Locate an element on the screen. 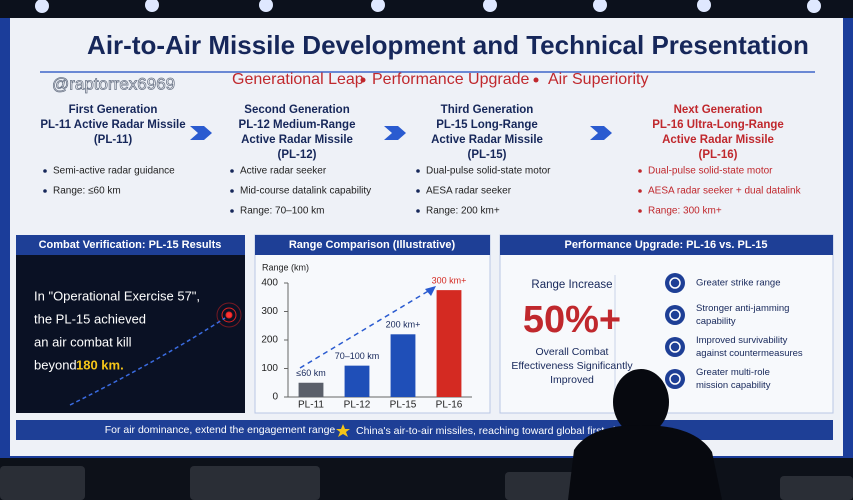 The width and height of the screenshot is (853, 500). axis-label: Range (km) is located at coordinates (285, 267).